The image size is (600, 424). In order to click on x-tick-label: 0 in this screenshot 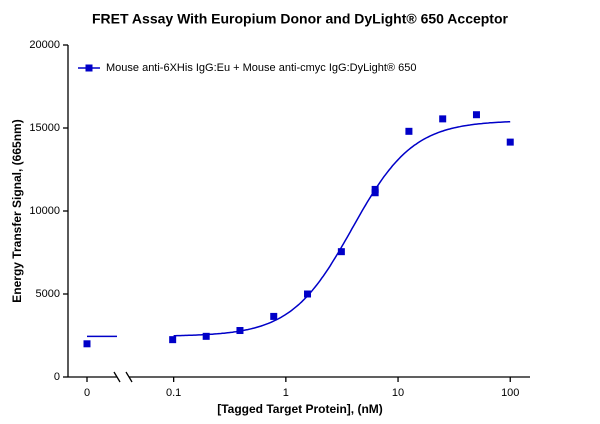, I will do `click(87, 393)`.